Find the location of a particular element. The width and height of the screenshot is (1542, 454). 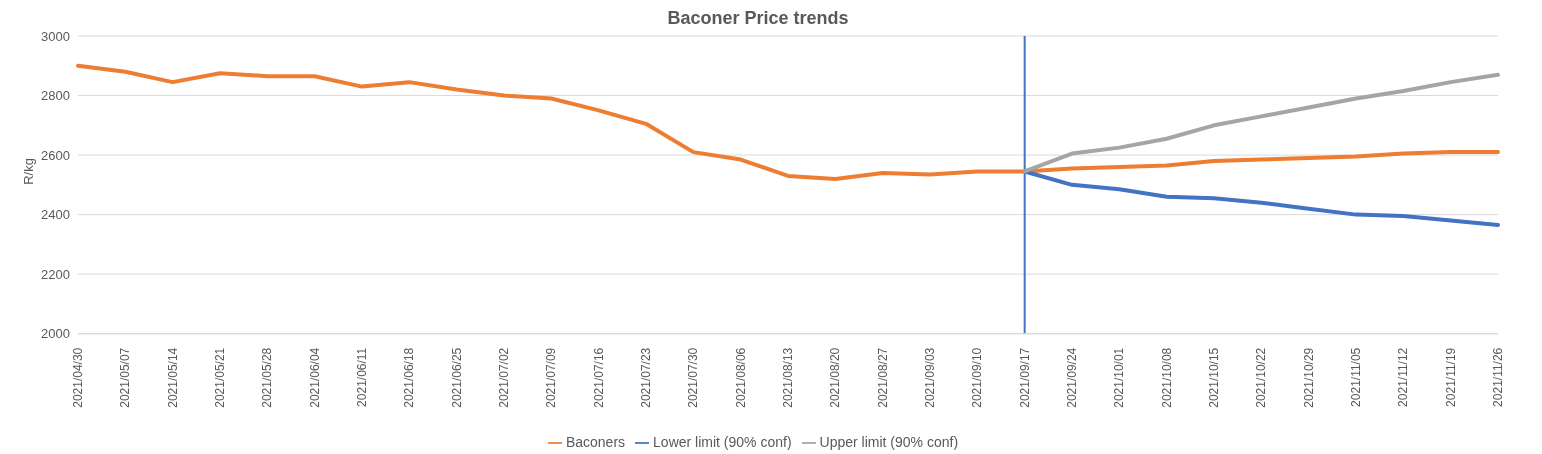

x-tick-label: 2021/09/10 is located at coordinates (977, 377).